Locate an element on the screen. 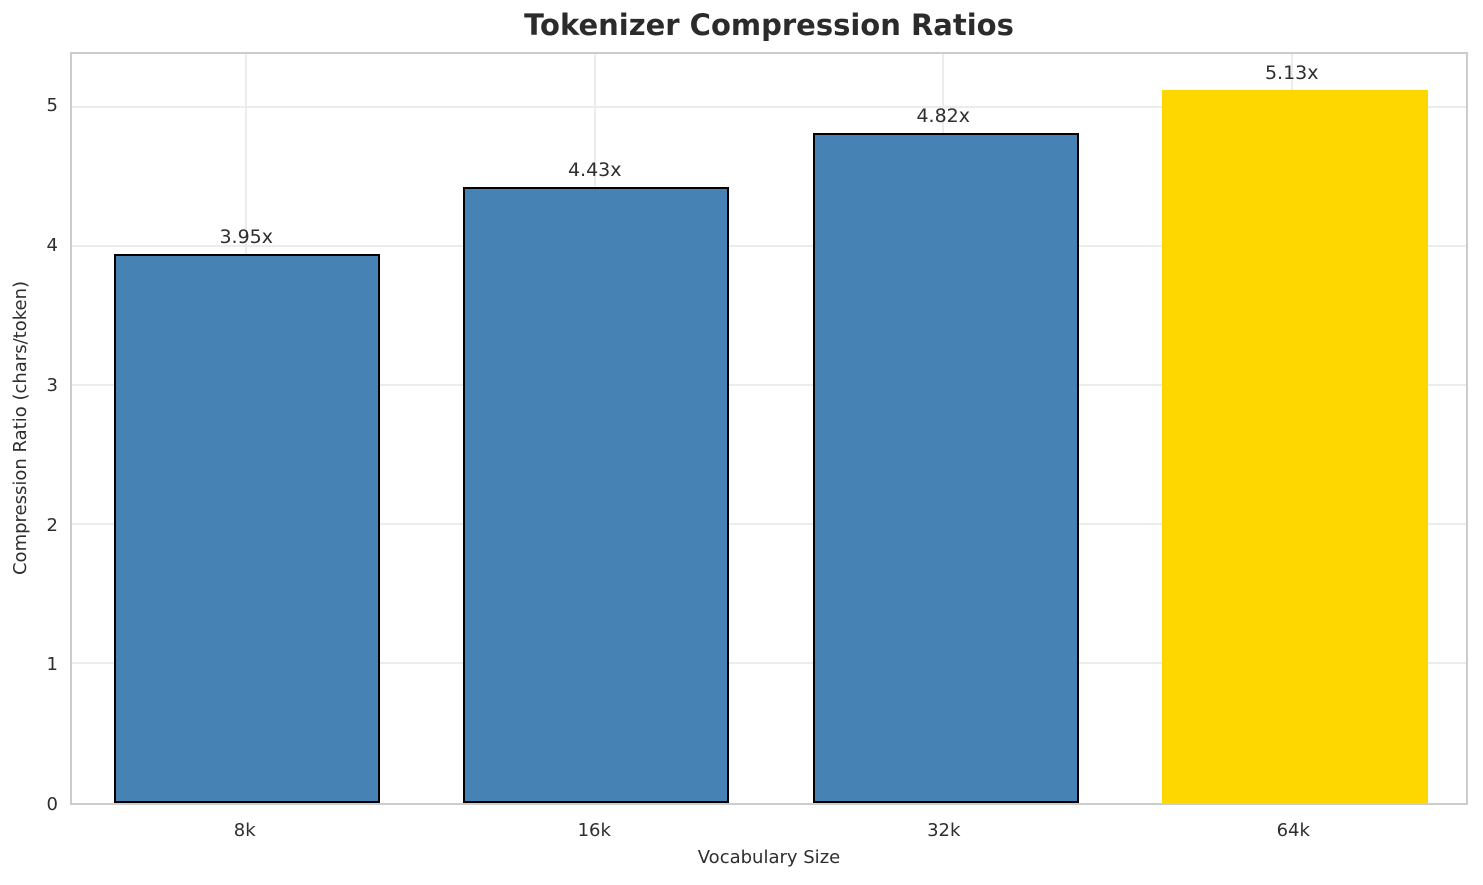 The image size is (1483, 885). chart-title: Tokenizer Compression Ratios is located at coordinates (769, 25).